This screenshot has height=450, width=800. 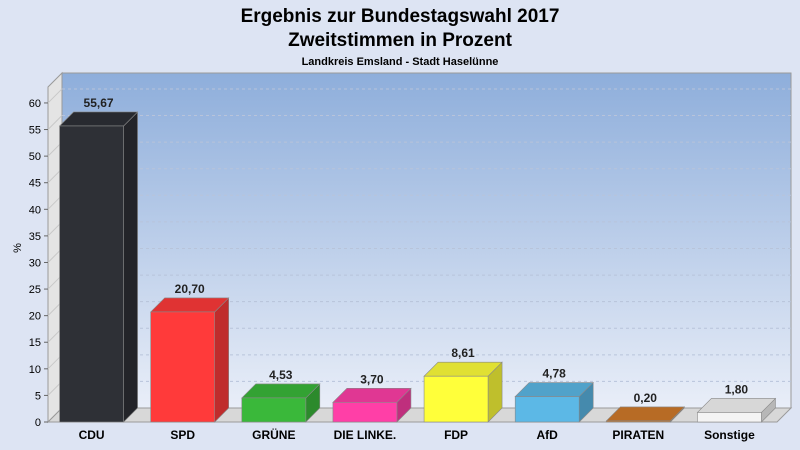 What do you see at coordinates (182, 435) in the screenshot?
I see `category-label: SPD` at bounding box center [182, 435].